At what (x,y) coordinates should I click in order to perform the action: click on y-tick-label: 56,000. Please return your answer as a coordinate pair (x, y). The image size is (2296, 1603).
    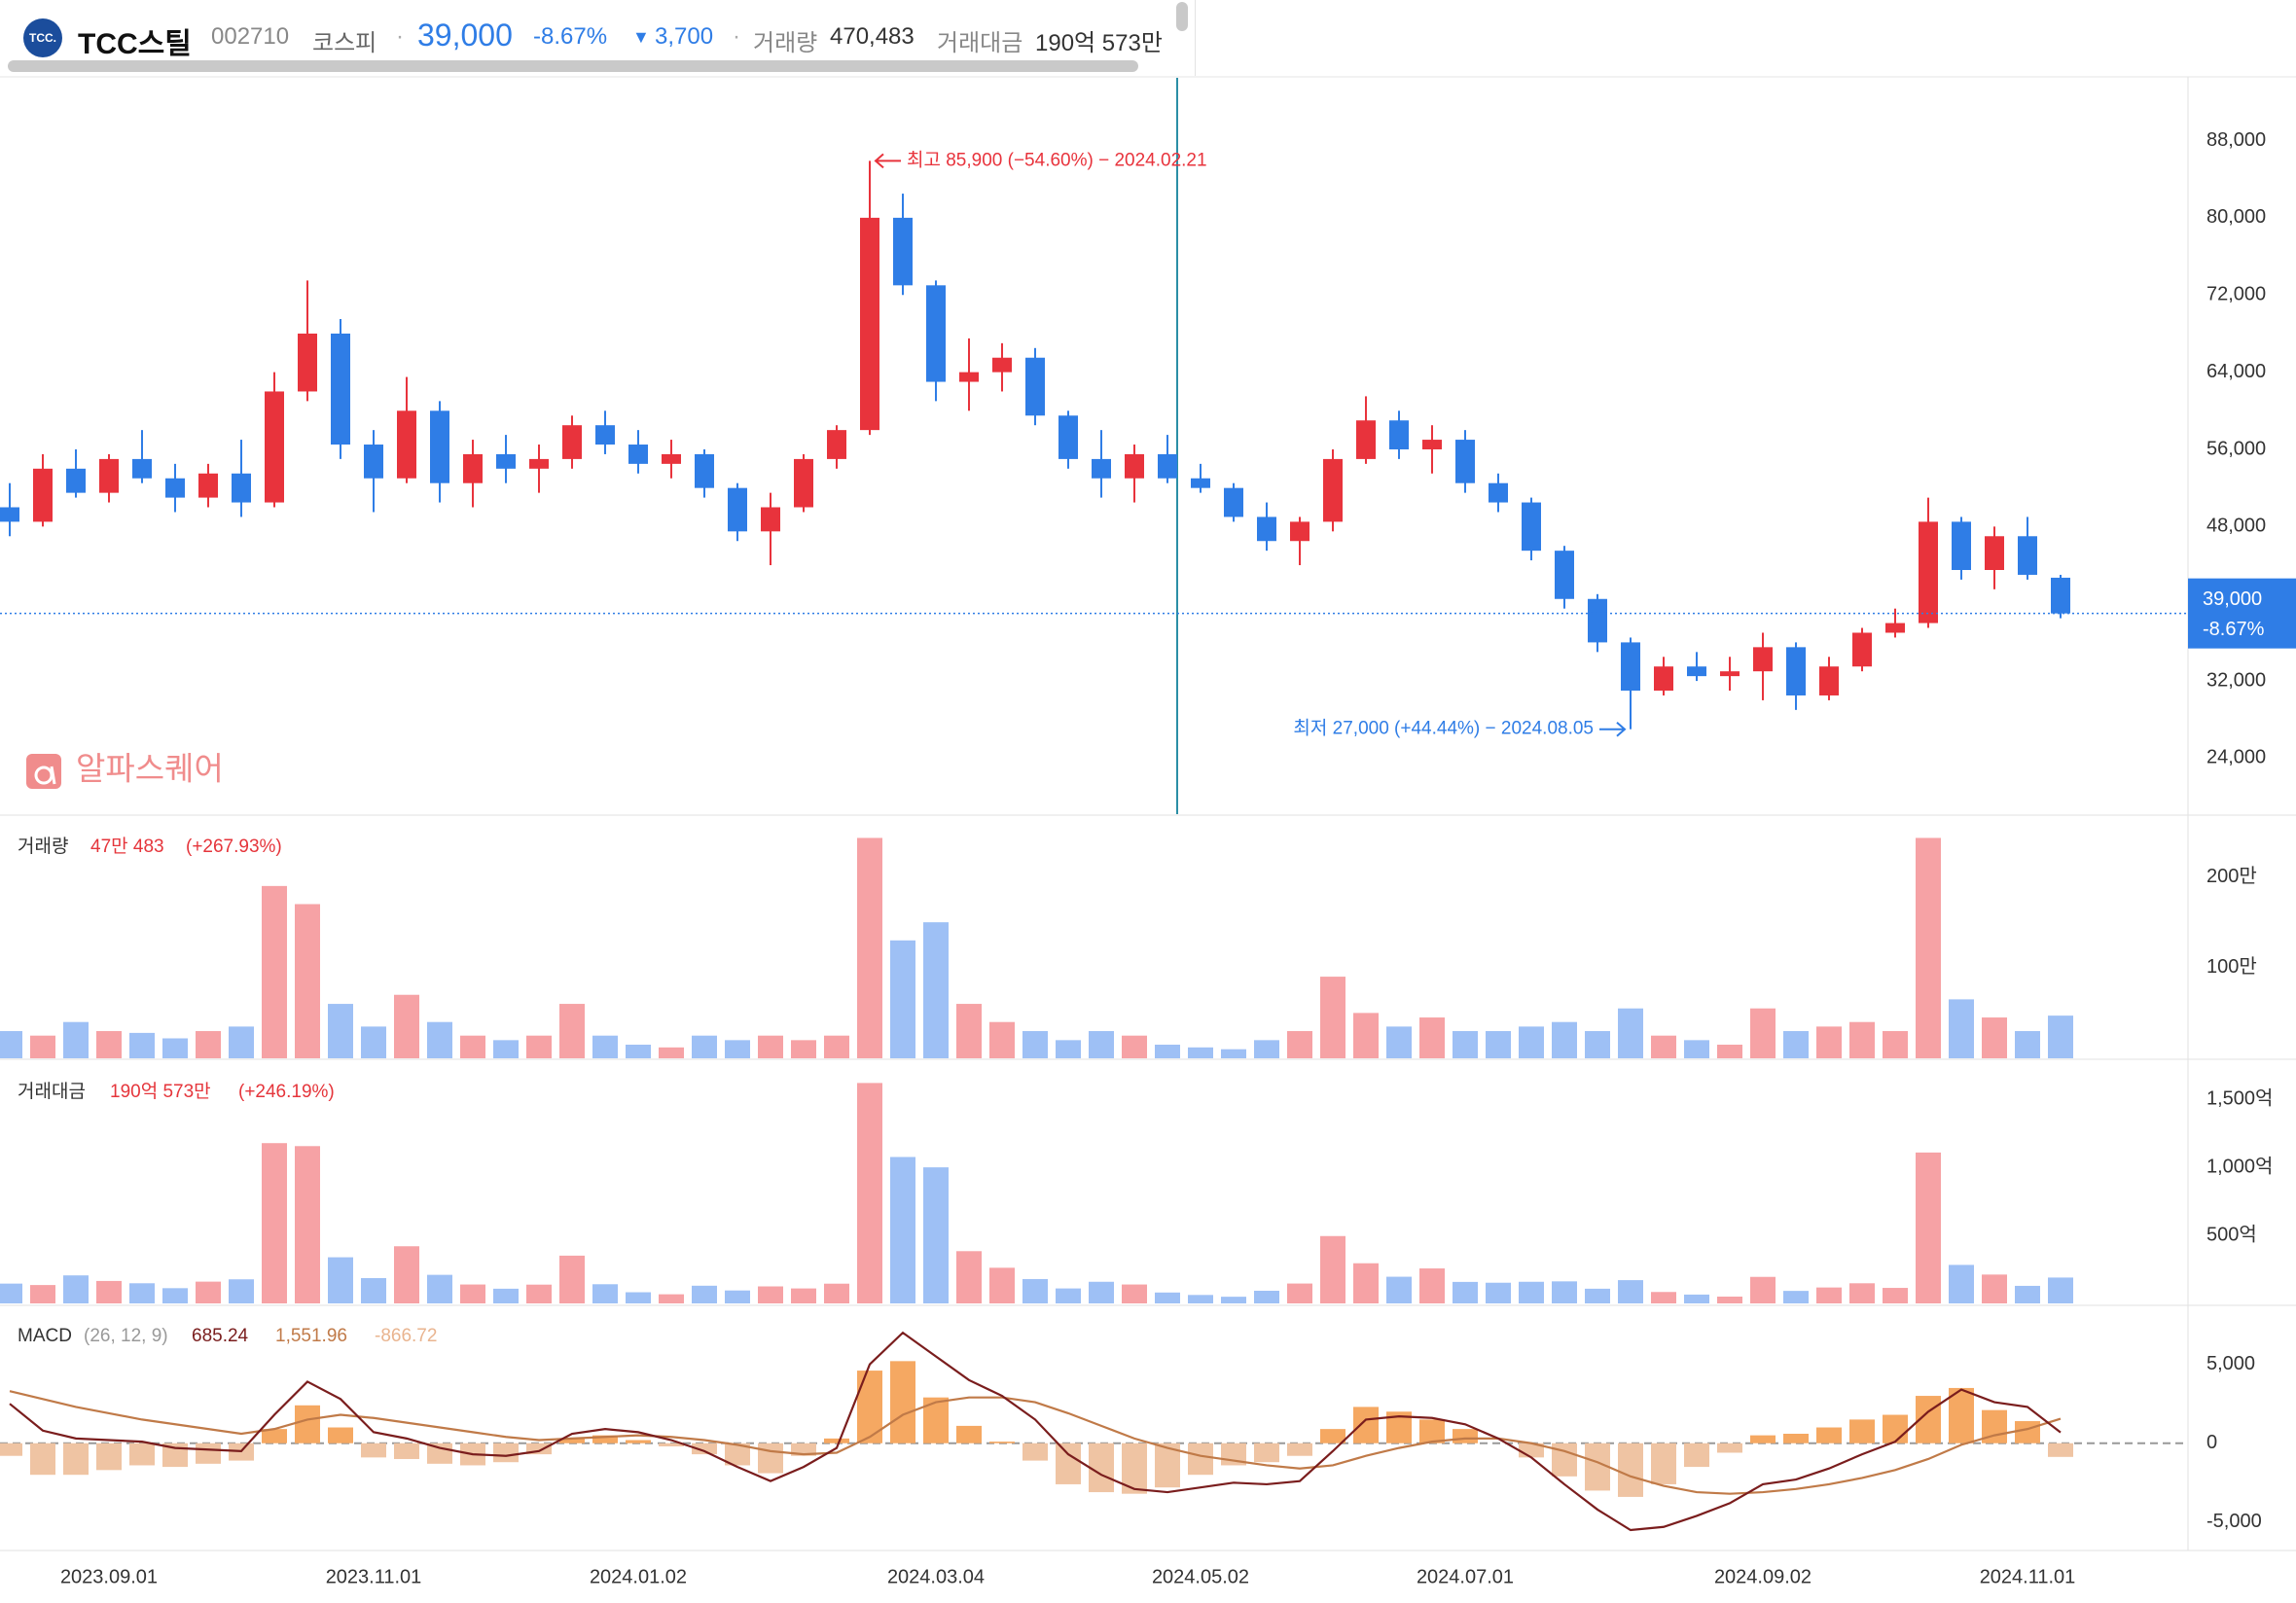
    Looking at the image, I should click on (2236, 448).